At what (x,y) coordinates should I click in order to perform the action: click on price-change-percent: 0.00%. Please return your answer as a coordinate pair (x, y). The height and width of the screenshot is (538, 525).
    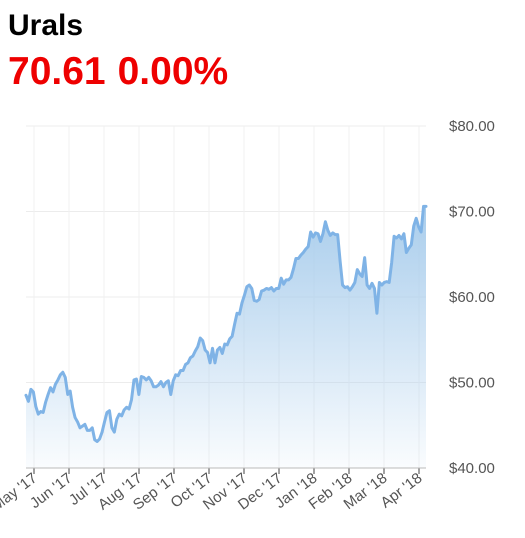
    Looking at the image, I should click on (173, 71).